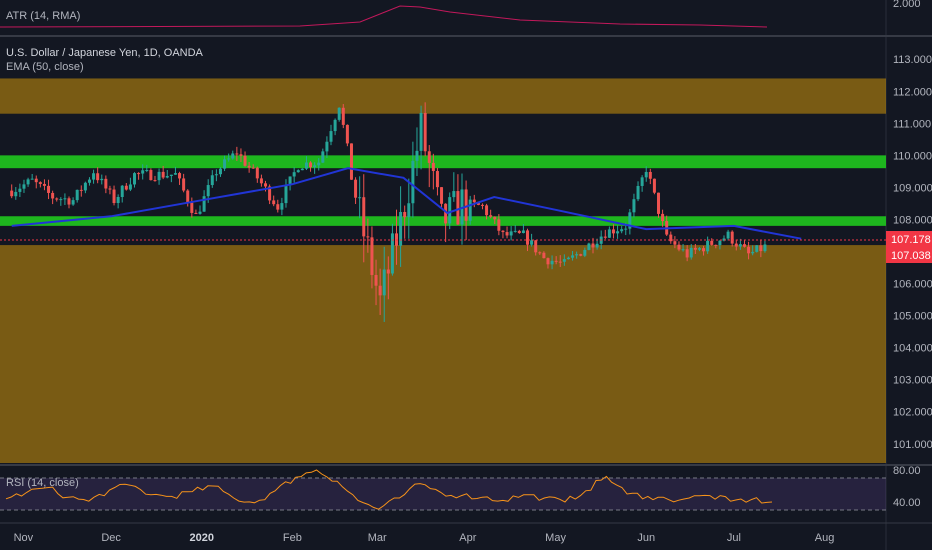 This screenshot has width=932, height=550. Describe the element at coordinates (912, 92) in the screenshot. I see `price-tick-label: 112.000` at that location.